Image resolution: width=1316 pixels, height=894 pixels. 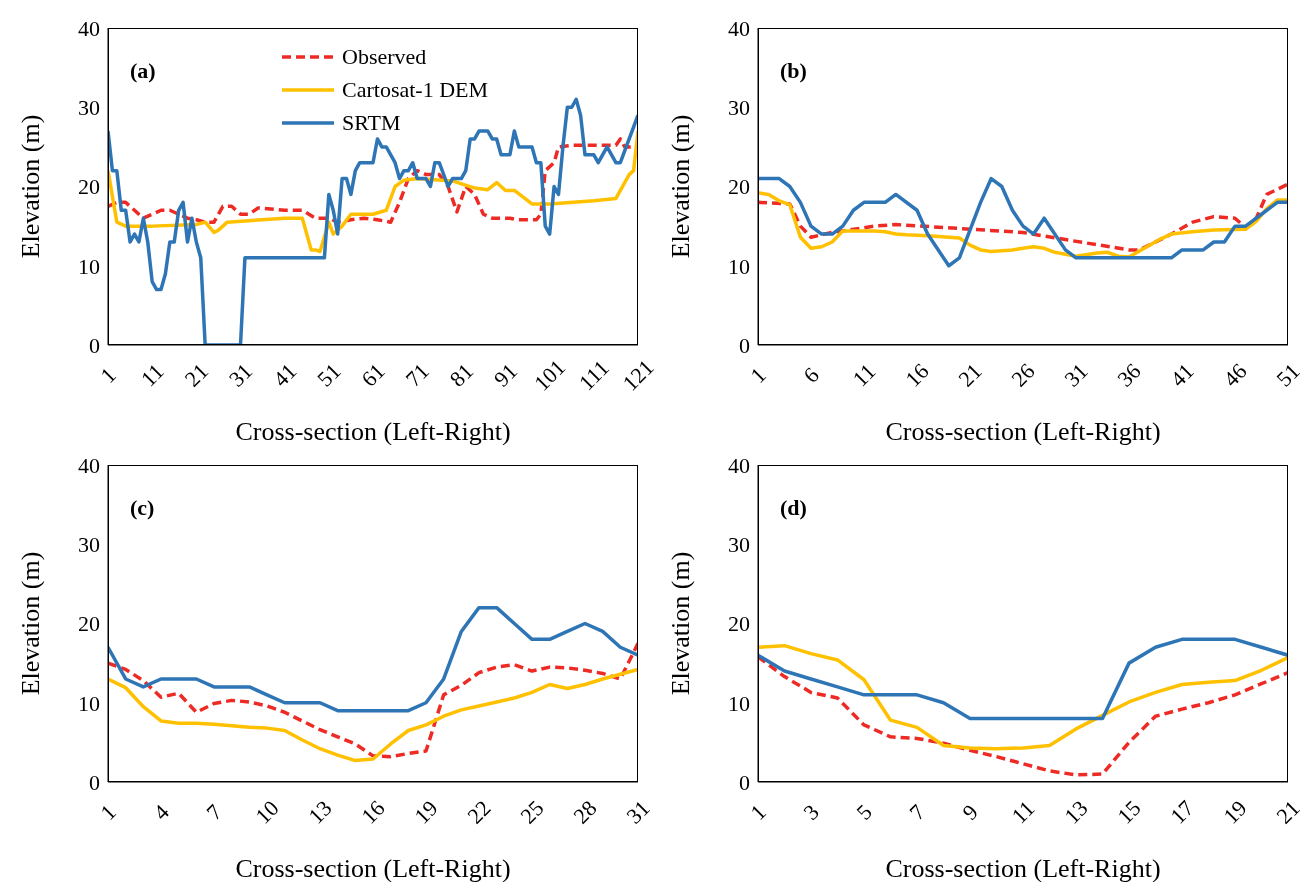 I want to click on x-tick-label: 26, so click(x=1023, y=375).